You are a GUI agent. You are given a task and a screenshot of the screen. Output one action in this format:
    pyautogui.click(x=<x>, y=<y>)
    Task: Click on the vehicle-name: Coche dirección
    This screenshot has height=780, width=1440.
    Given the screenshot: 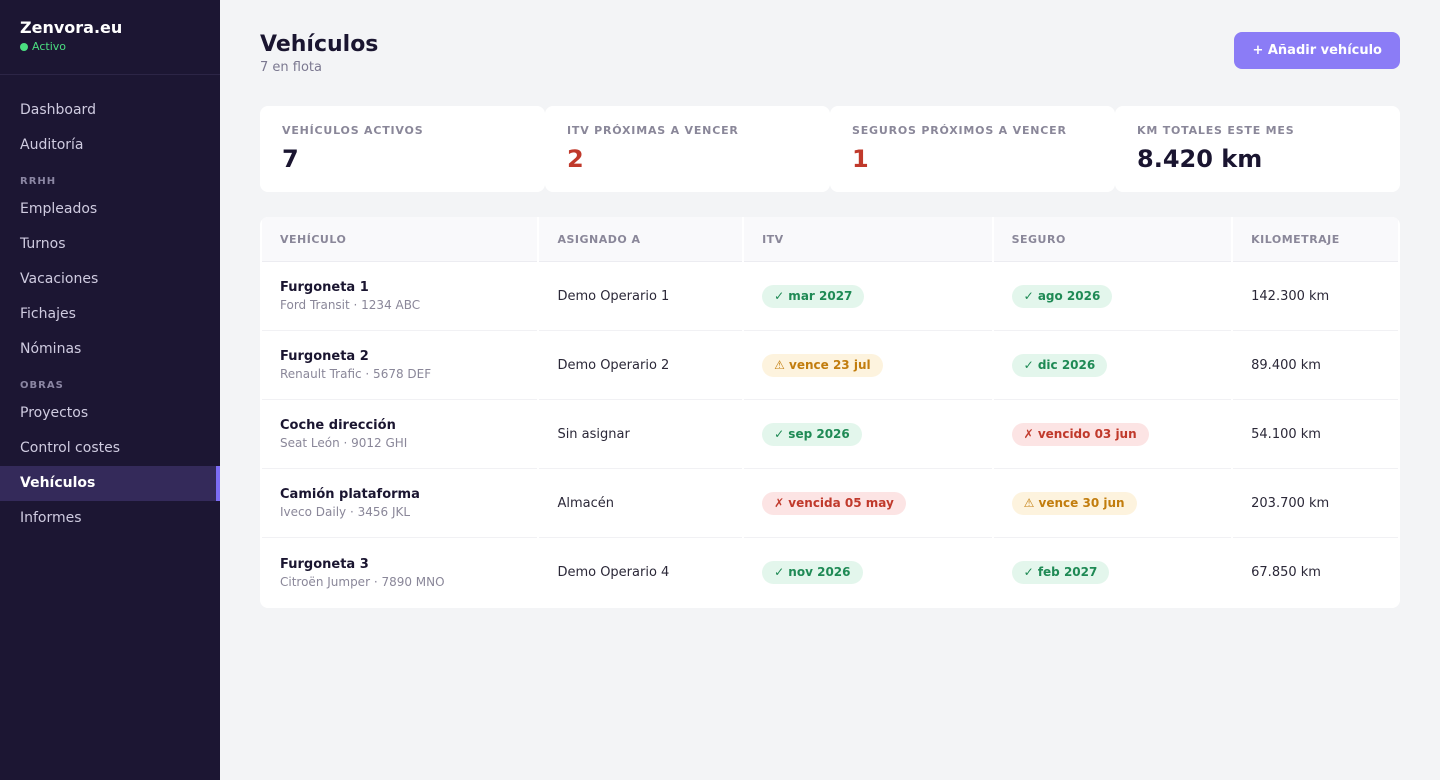 What is the action you would take?
    pyautogui.click(x=338, y=425)
    